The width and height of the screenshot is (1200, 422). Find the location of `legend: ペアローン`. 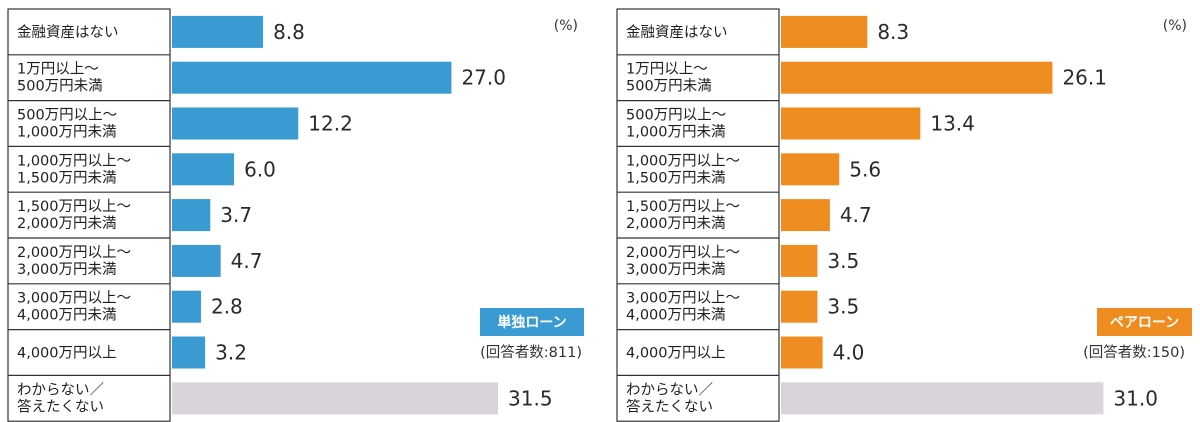

legend: ペアローン is located at coordinates (1144, 322).